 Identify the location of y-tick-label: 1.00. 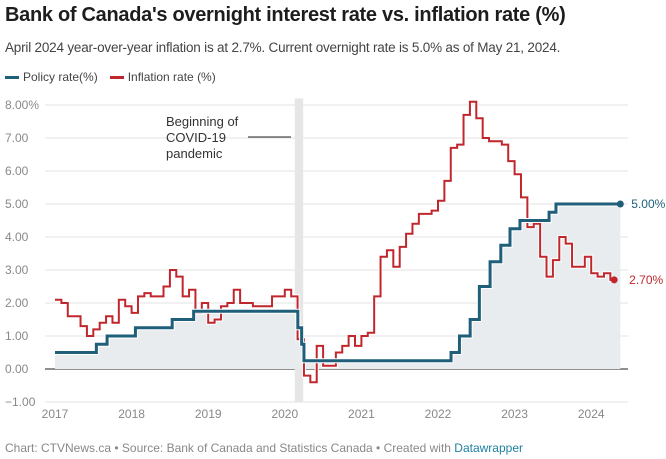
(17, 336).